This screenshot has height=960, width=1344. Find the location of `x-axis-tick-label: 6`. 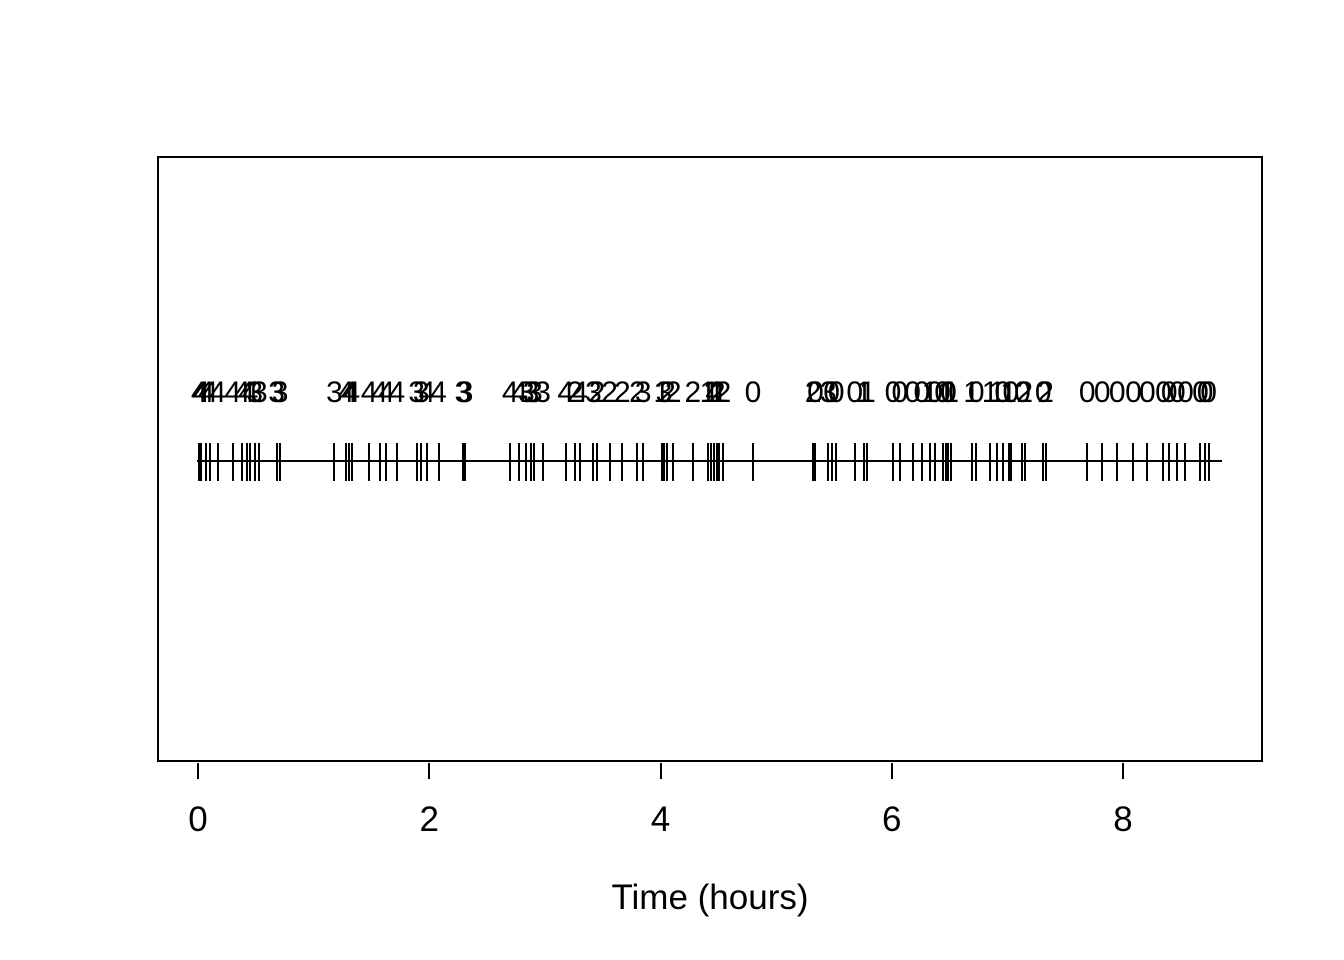

x-axis-tick-label: 6 is located at coordinates (892, 819).